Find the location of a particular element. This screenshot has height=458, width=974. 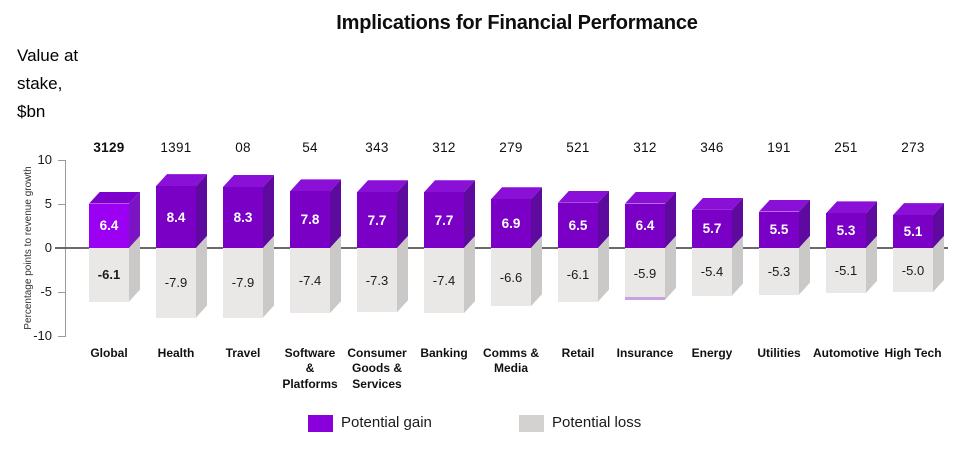

gain-bar: 5.3 is located at coordinates (846, 230).